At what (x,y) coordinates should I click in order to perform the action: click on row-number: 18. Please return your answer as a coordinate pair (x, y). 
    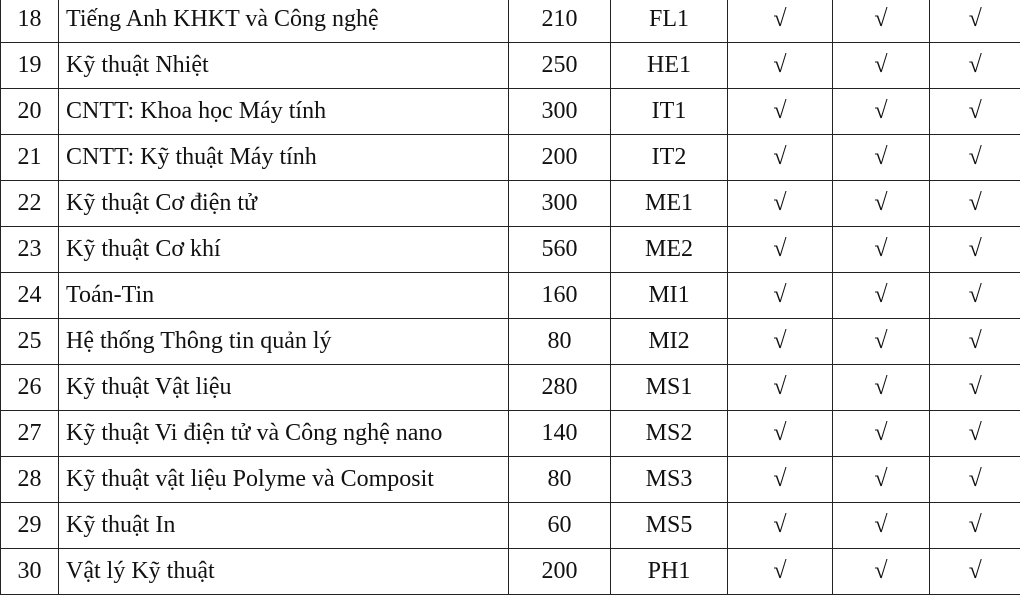
    Looking at the image, I should click on (29, 21).